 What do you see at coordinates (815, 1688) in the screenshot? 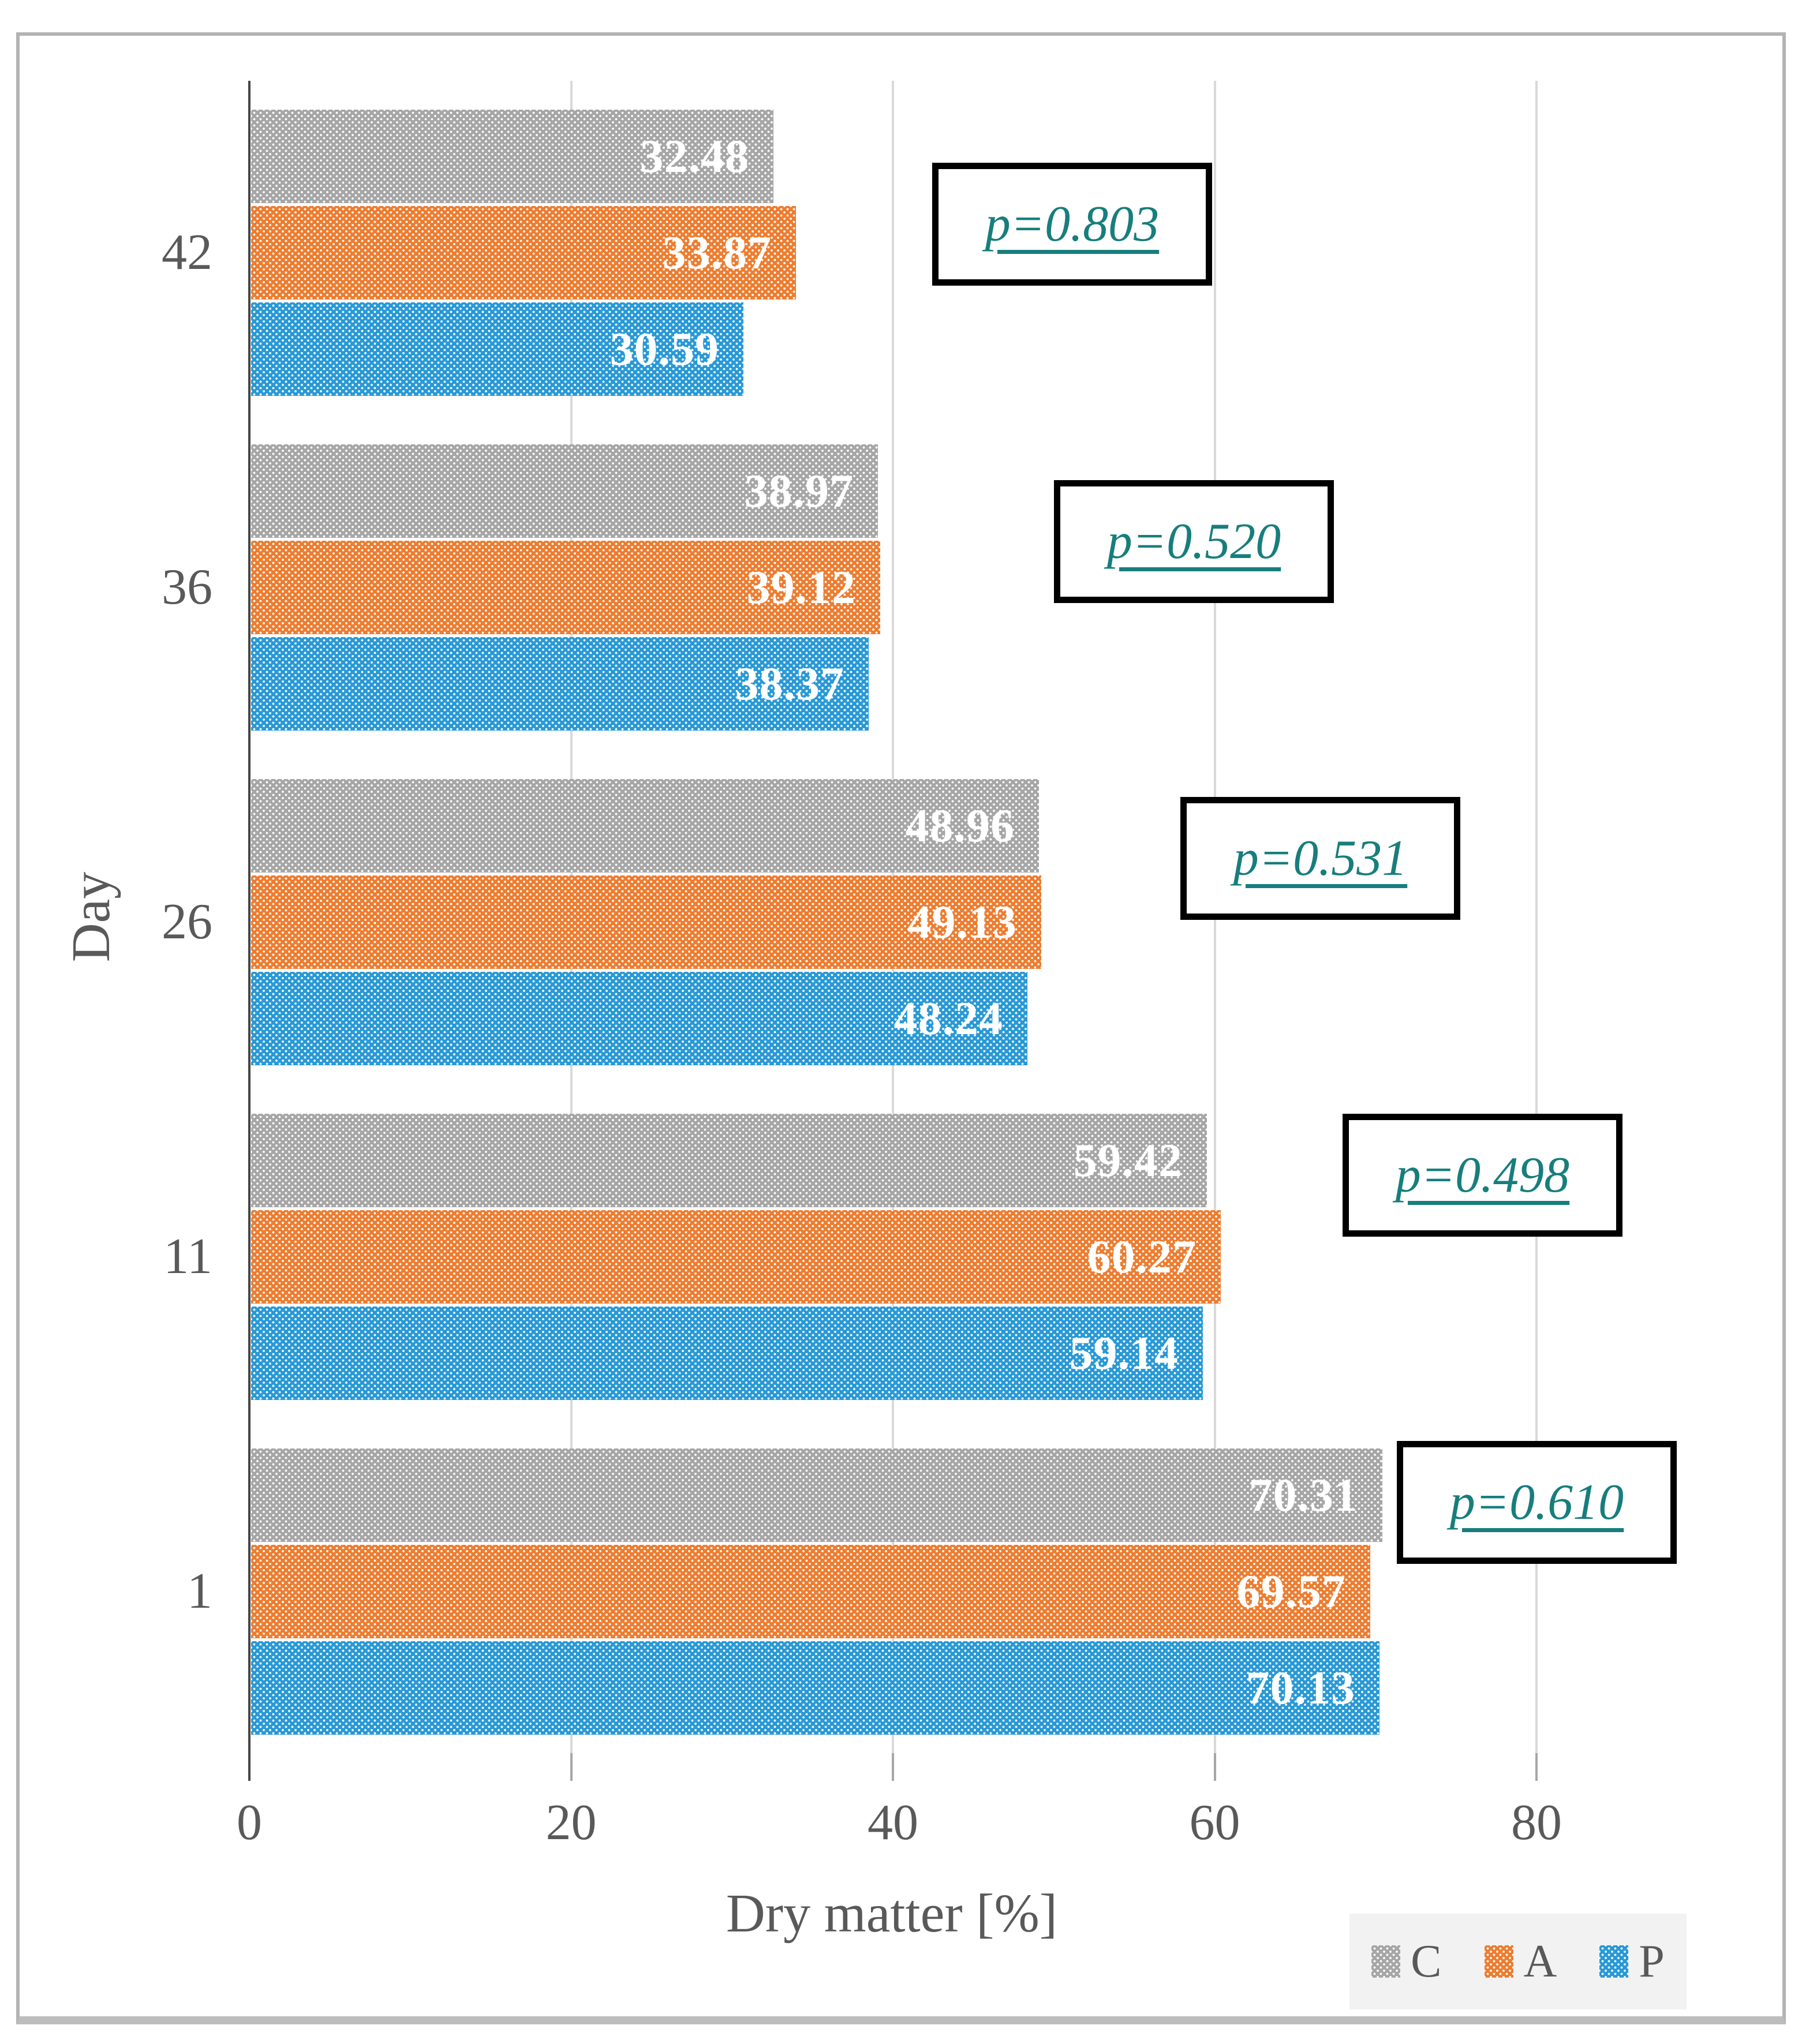
I see `bar-P-day-1: 70.13` at bounding box center [815, 1688].